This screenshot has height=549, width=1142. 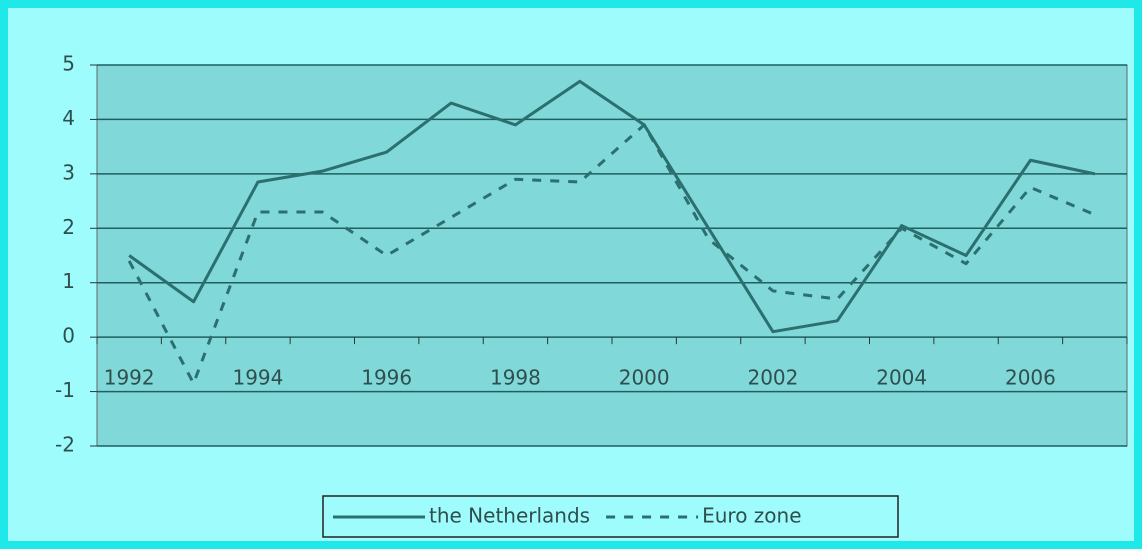 What do you see at coordinates (901, 378) in the screenshot?
I see `x-tick-label: 2004` at bounding box center [901, 378].